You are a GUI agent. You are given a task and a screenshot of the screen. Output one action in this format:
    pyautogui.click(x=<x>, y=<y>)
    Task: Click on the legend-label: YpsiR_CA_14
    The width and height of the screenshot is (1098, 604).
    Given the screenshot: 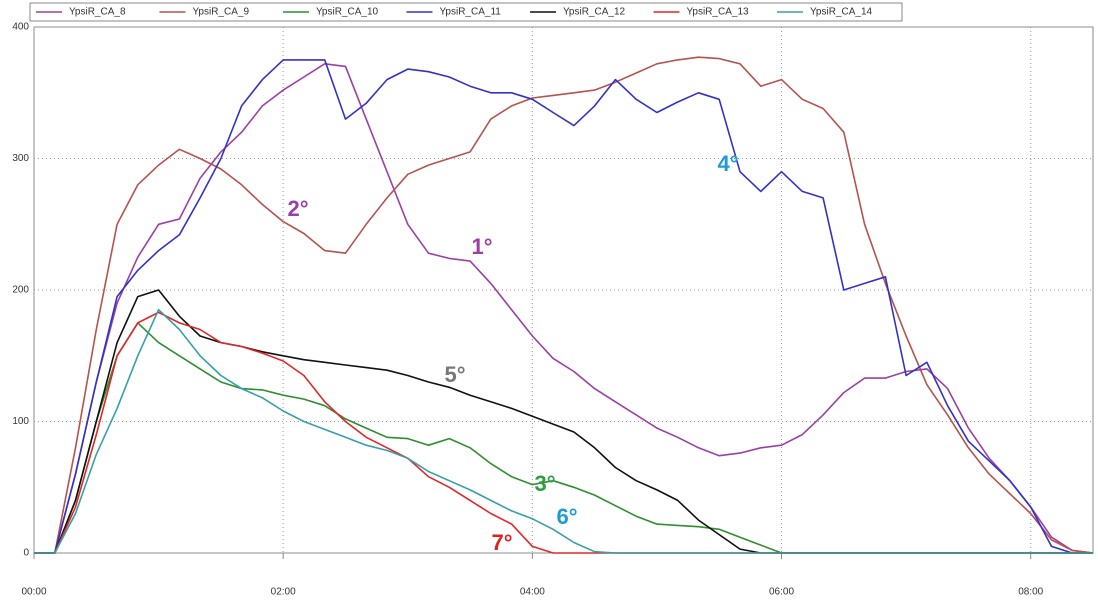 What is the action you would take?
    pyautogui.click(x=841, y=12)
    